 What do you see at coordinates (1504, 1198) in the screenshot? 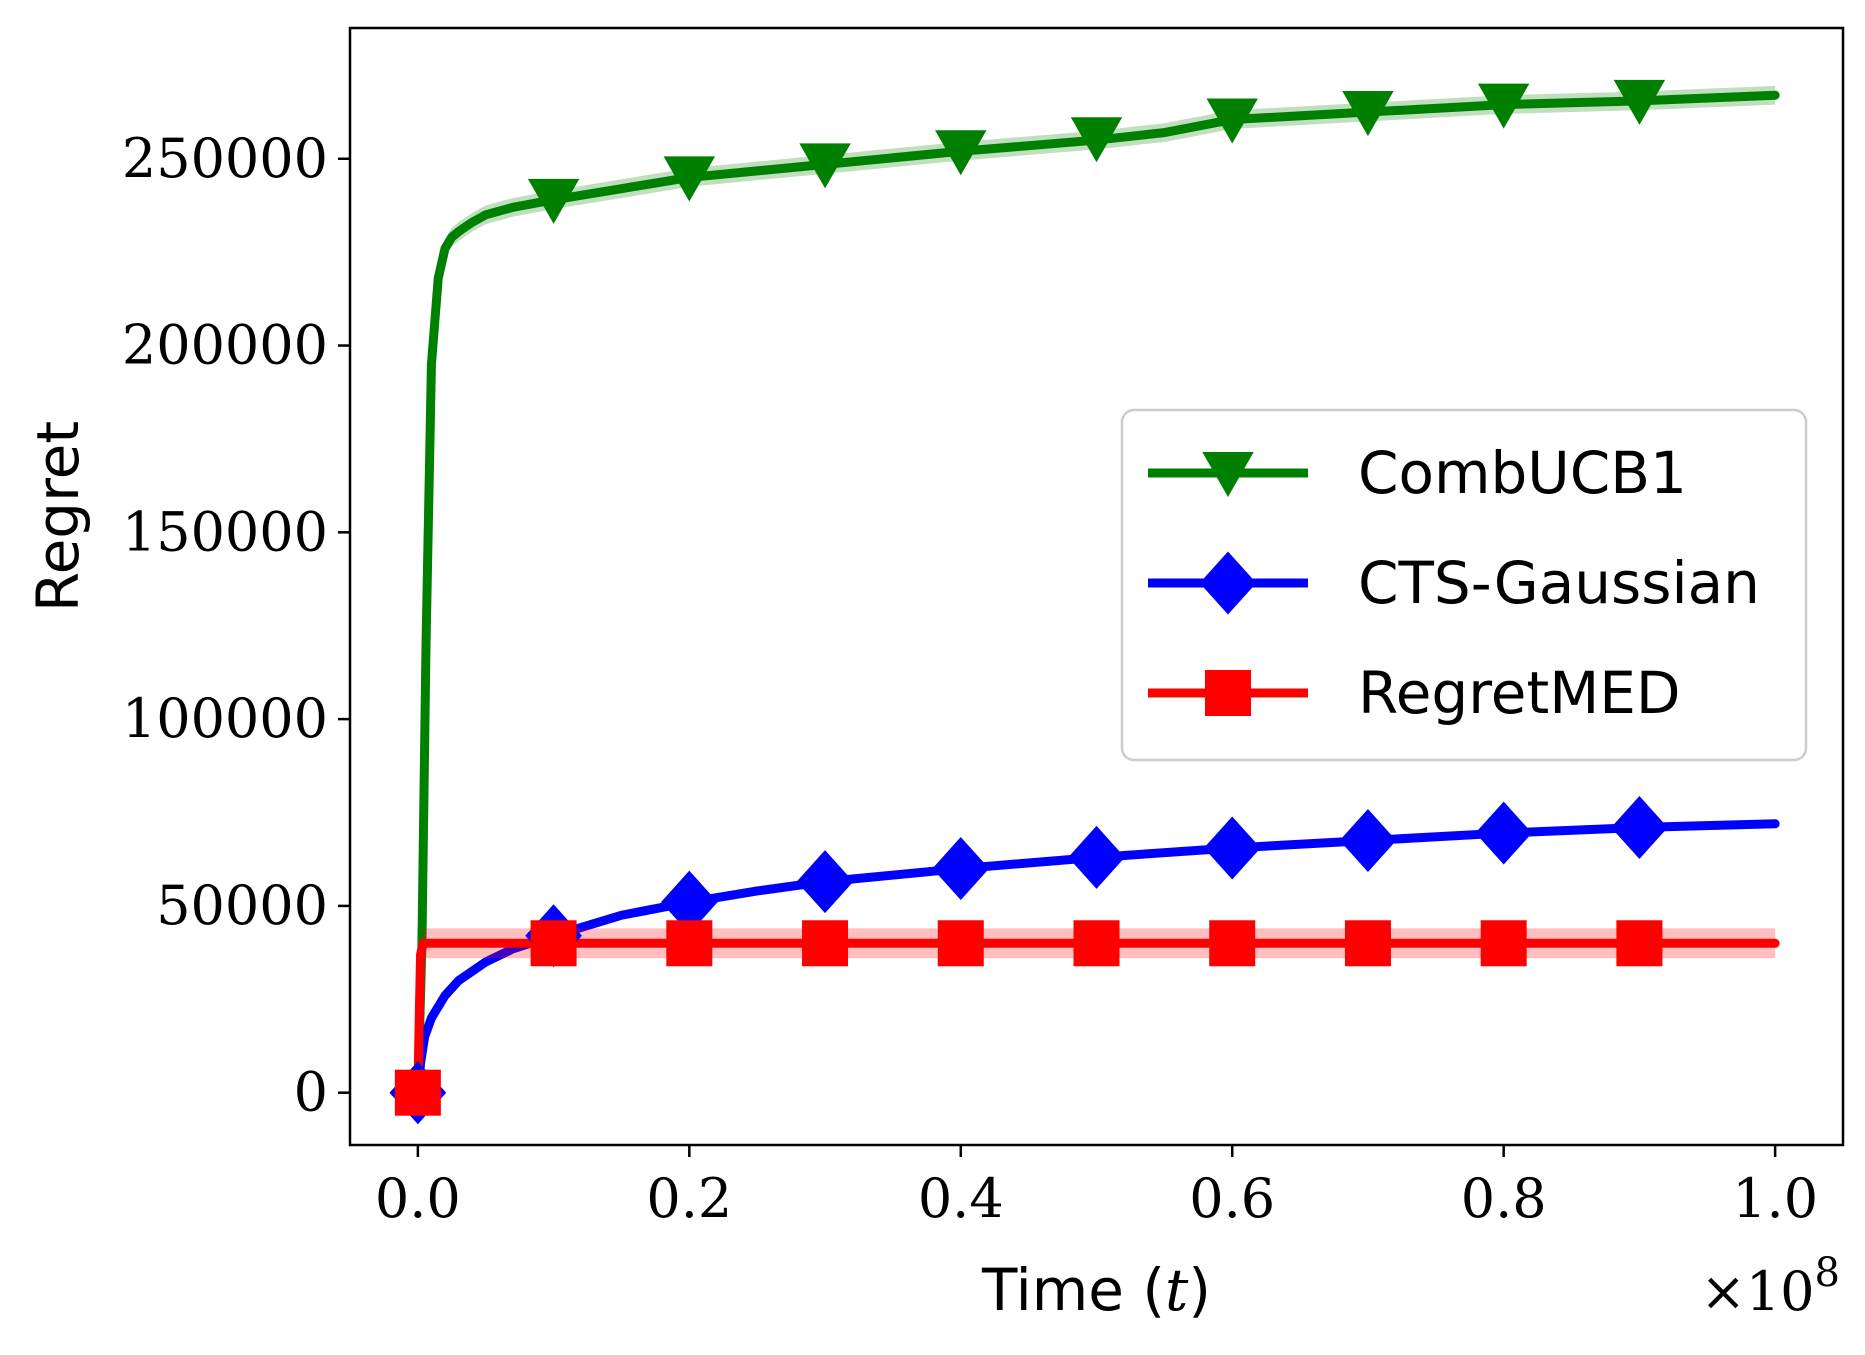
I see `x-tick-label: 0.8` at bounding box center [1504, 1198].